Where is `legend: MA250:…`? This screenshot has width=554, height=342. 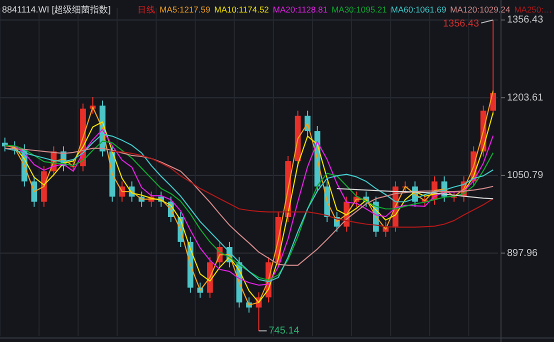
legend: MA250:… is located at coordinates (533, 9).